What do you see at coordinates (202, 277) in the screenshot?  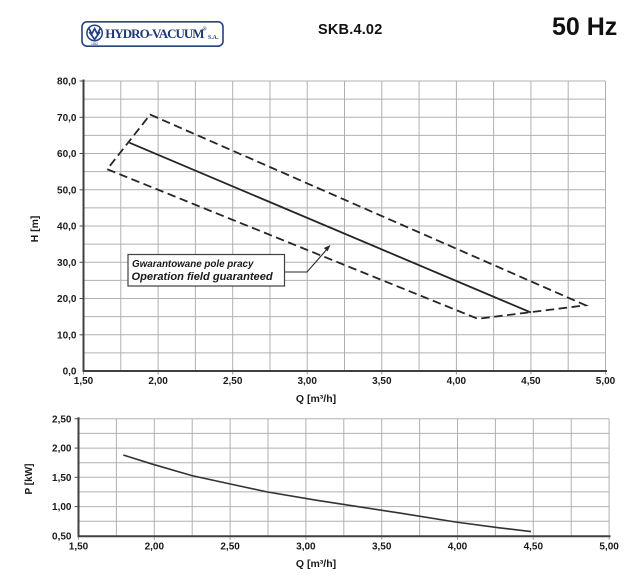 I see `svg-text: Operation field guaranteed` at bounding box center [202, 277].